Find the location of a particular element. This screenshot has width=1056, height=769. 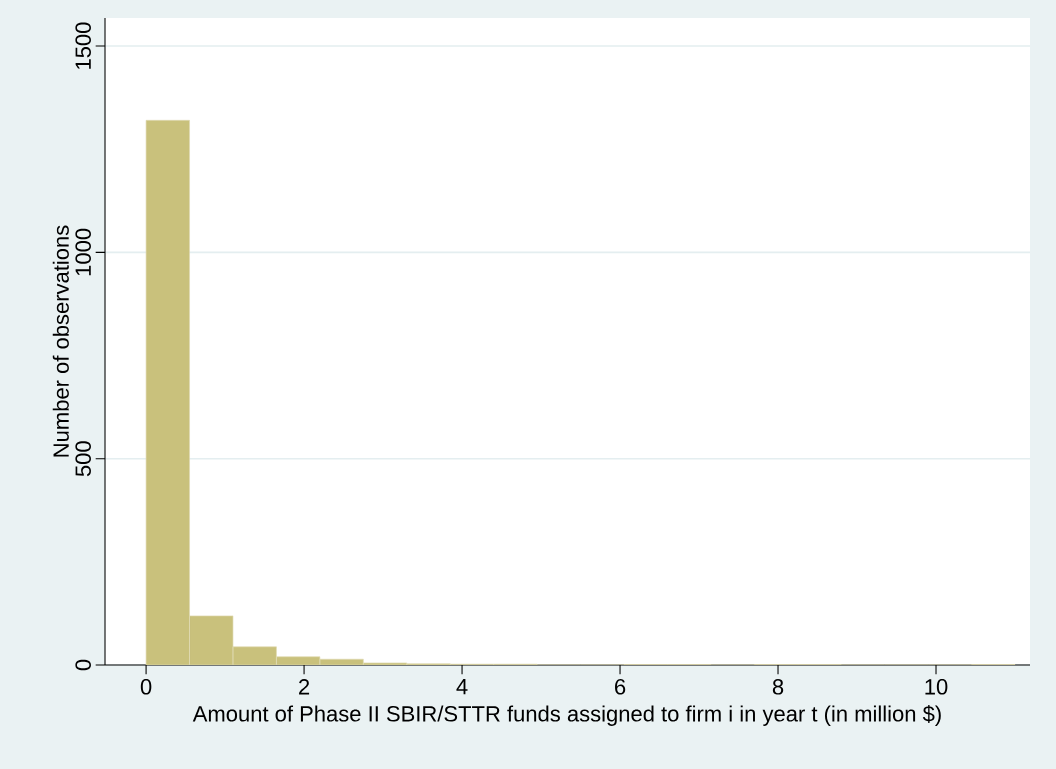

y-axis-title: Number of observations is located at coordinates (60, 341).